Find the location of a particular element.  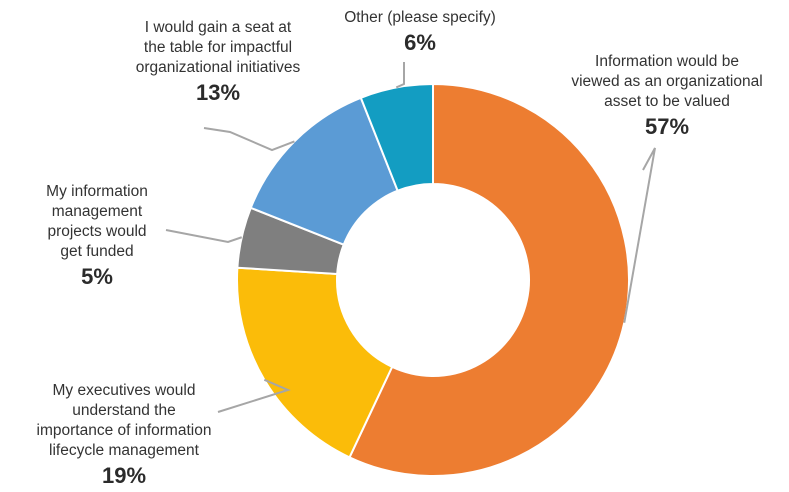

label-other: Other (please specify) 6% is located at coordinates (420, 31).